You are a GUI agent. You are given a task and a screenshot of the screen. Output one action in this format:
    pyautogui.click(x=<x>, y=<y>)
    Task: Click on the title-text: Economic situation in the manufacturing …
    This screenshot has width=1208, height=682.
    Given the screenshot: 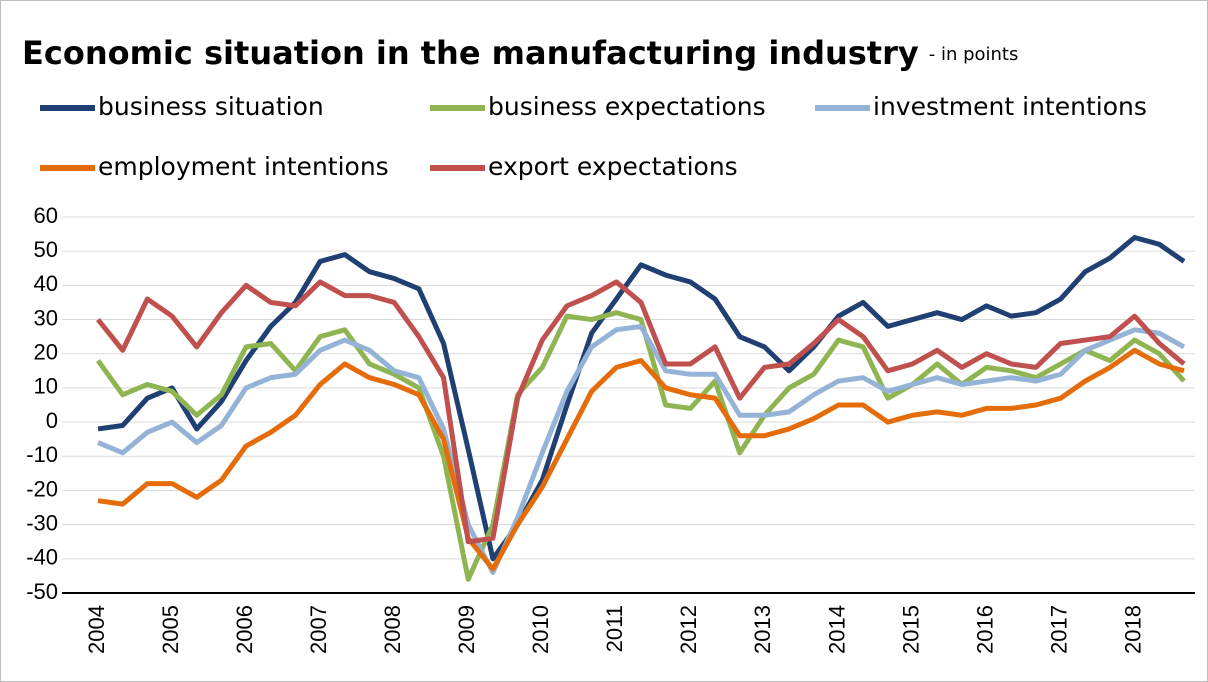 What is the action you would take?
    pyautogui.click(x=470, y=53)
    